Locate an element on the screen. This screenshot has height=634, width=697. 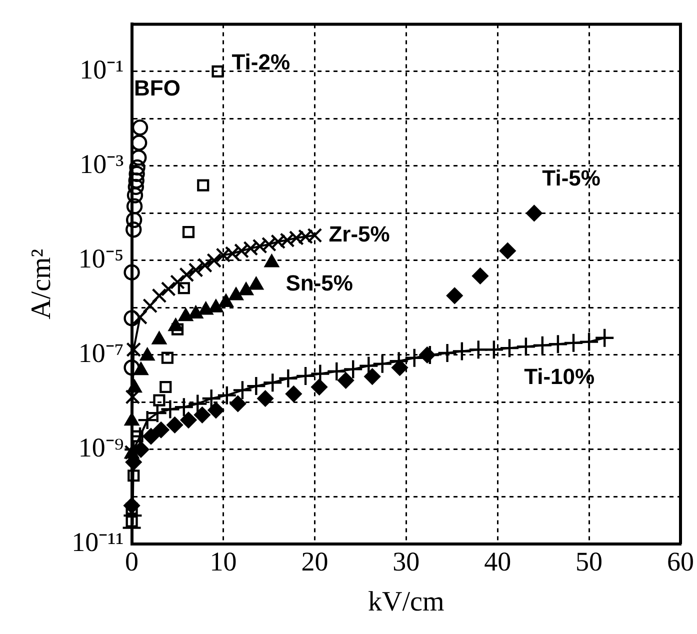
x-tick-label: 0 is located at coordinates (132, 561).